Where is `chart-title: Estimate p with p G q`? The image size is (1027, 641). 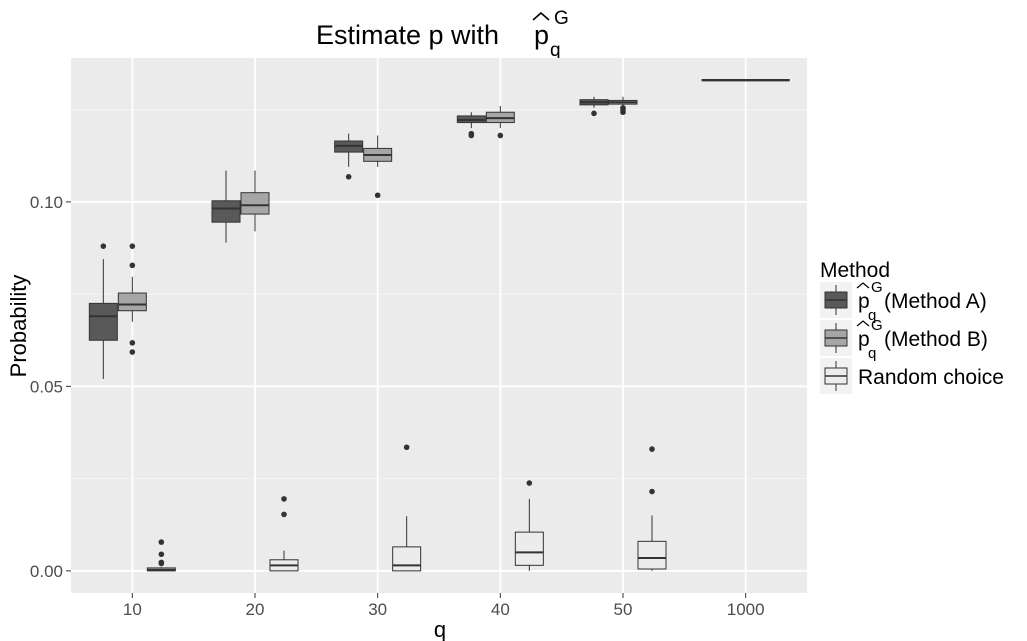 chart-title: Estimate p with p G q is located at coordinates (442, 34).